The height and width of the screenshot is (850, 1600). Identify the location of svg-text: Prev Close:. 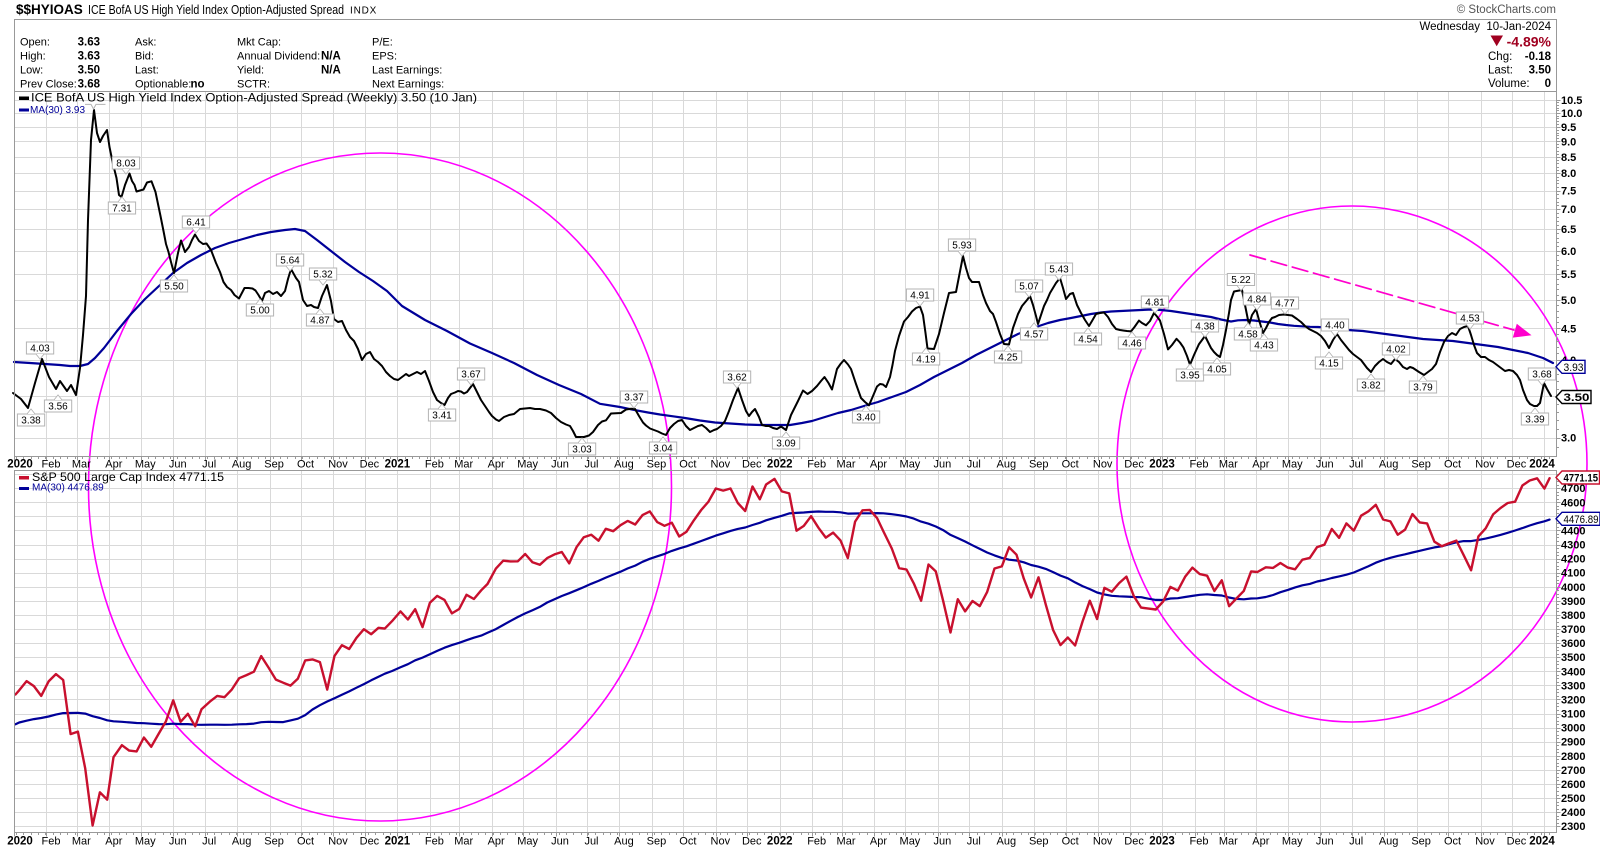
(48, 84).